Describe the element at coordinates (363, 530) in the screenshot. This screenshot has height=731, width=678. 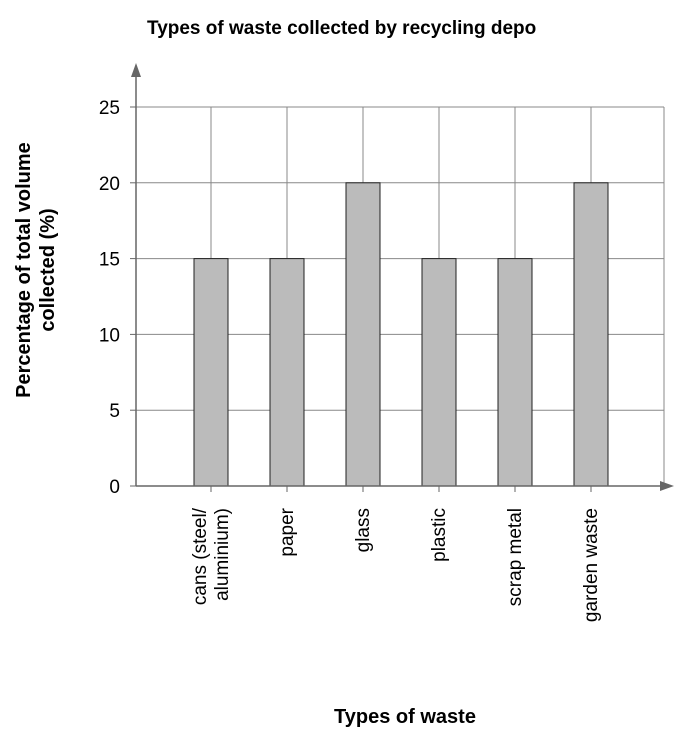
I see `x-category-label: glass` at that location.